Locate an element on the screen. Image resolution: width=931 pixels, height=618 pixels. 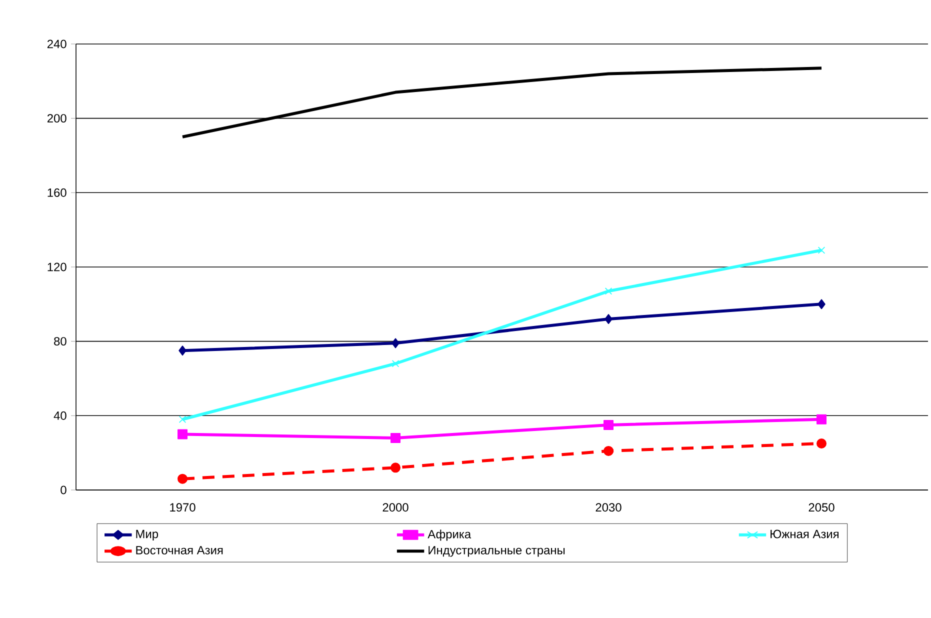
y-tick-label: 200 is located at coordinates (56, 118).